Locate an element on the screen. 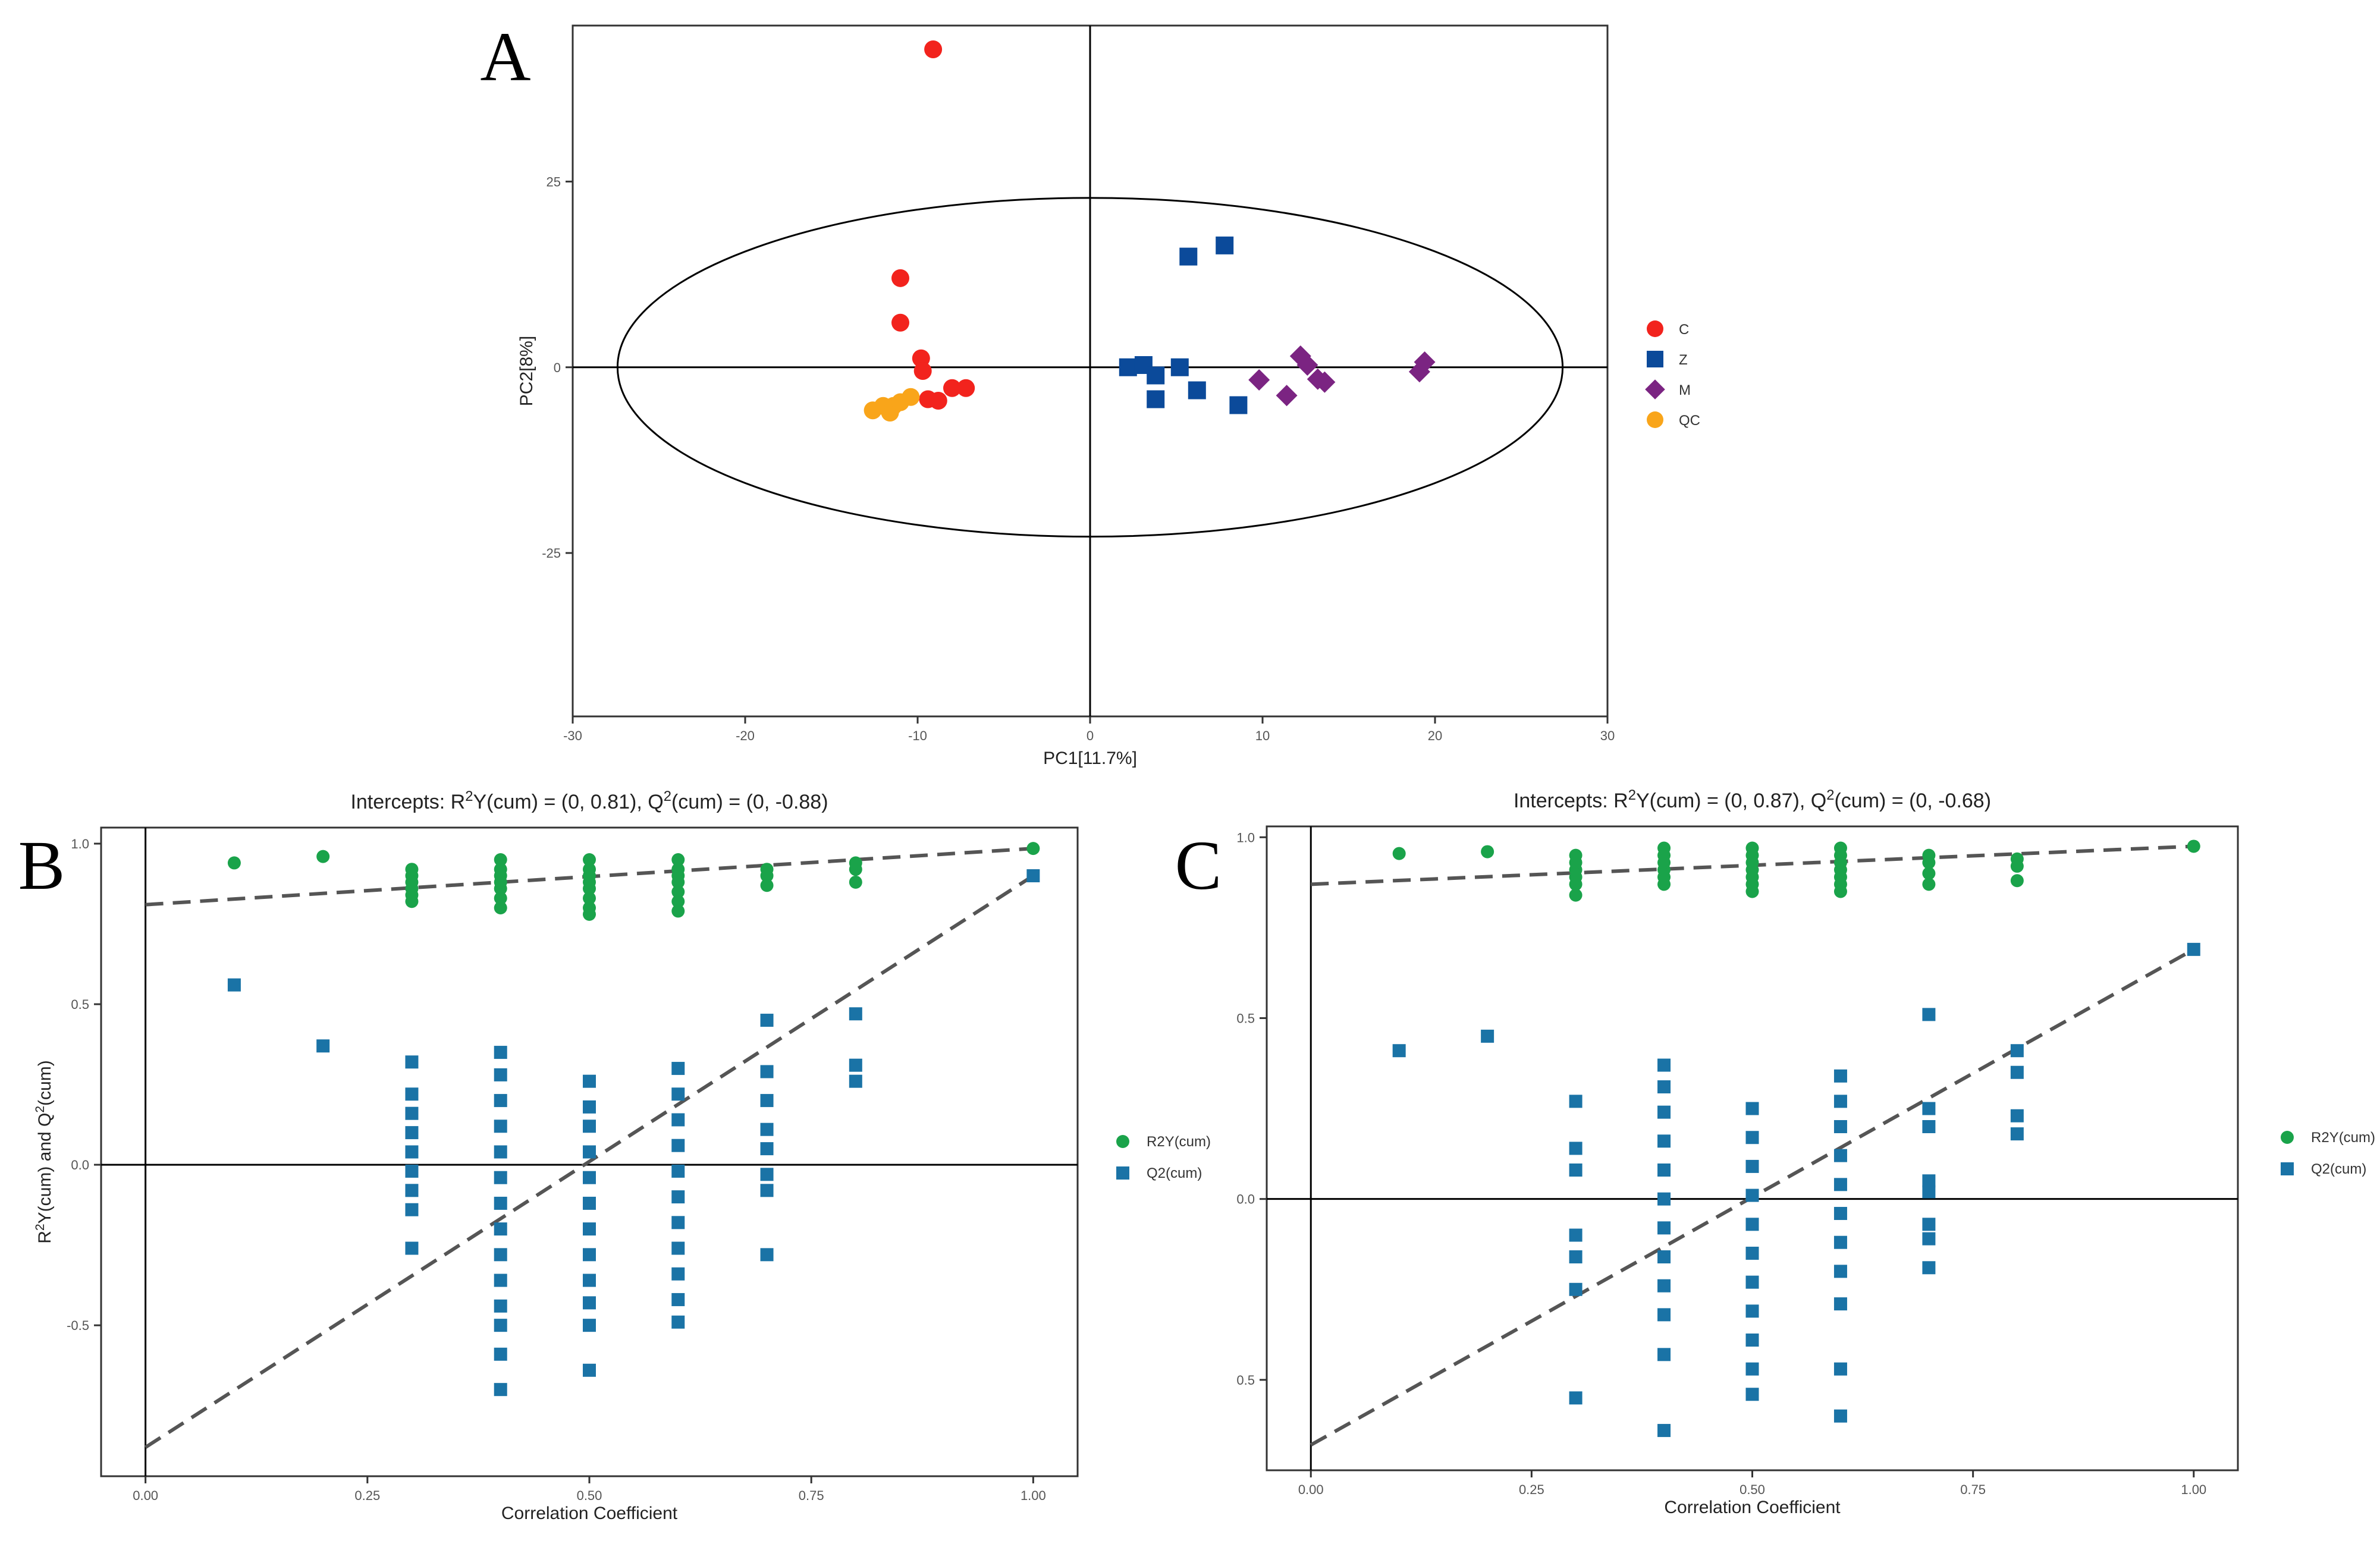 The height and width of the screenshot is (1544, 2380). x-tick-label: 0.00 is located at coordinates (1311, 1490).